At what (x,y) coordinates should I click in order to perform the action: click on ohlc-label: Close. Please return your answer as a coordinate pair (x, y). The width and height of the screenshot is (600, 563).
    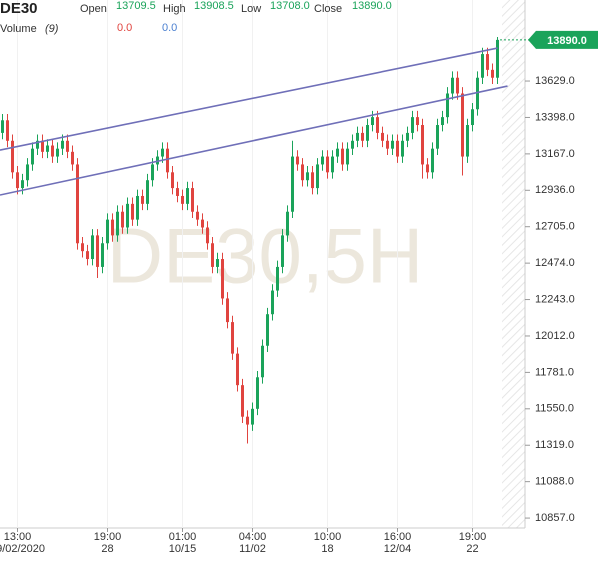
    Looking at the image, I should click on (328, 9).